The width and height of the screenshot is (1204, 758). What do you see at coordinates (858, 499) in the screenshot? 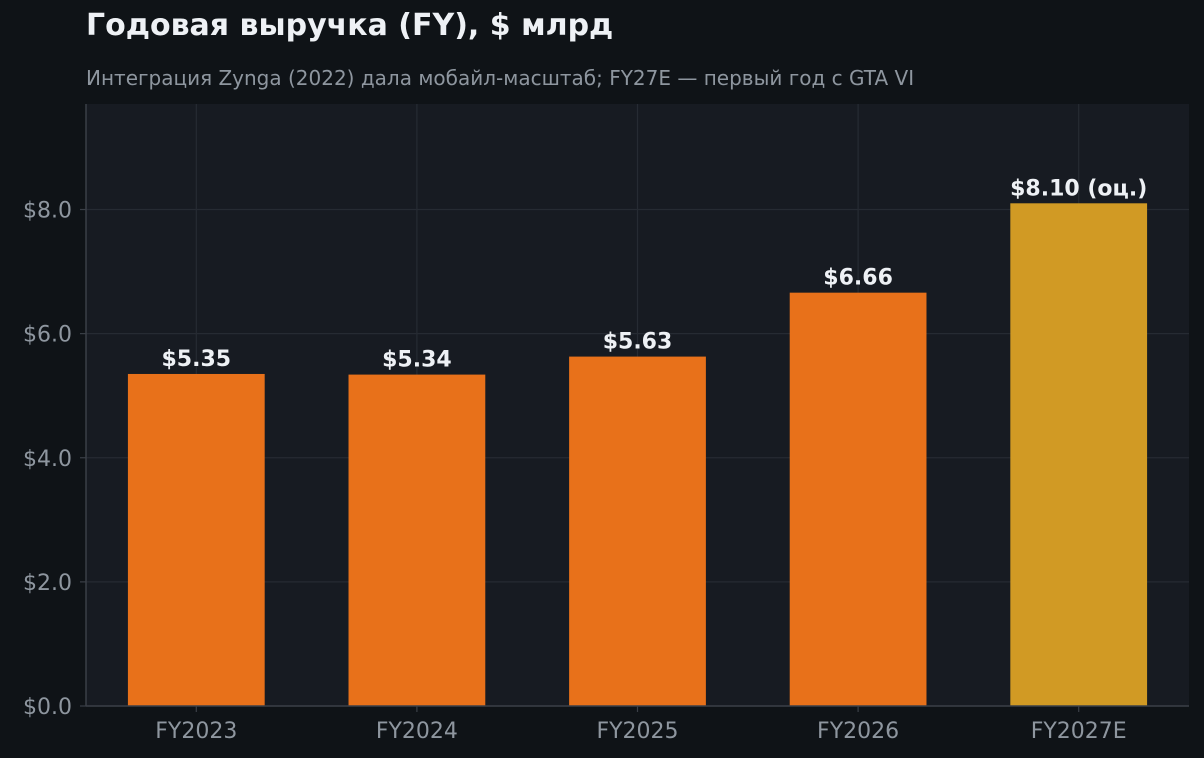
I see `bar-fy2026` at bounding box center [858, 499].